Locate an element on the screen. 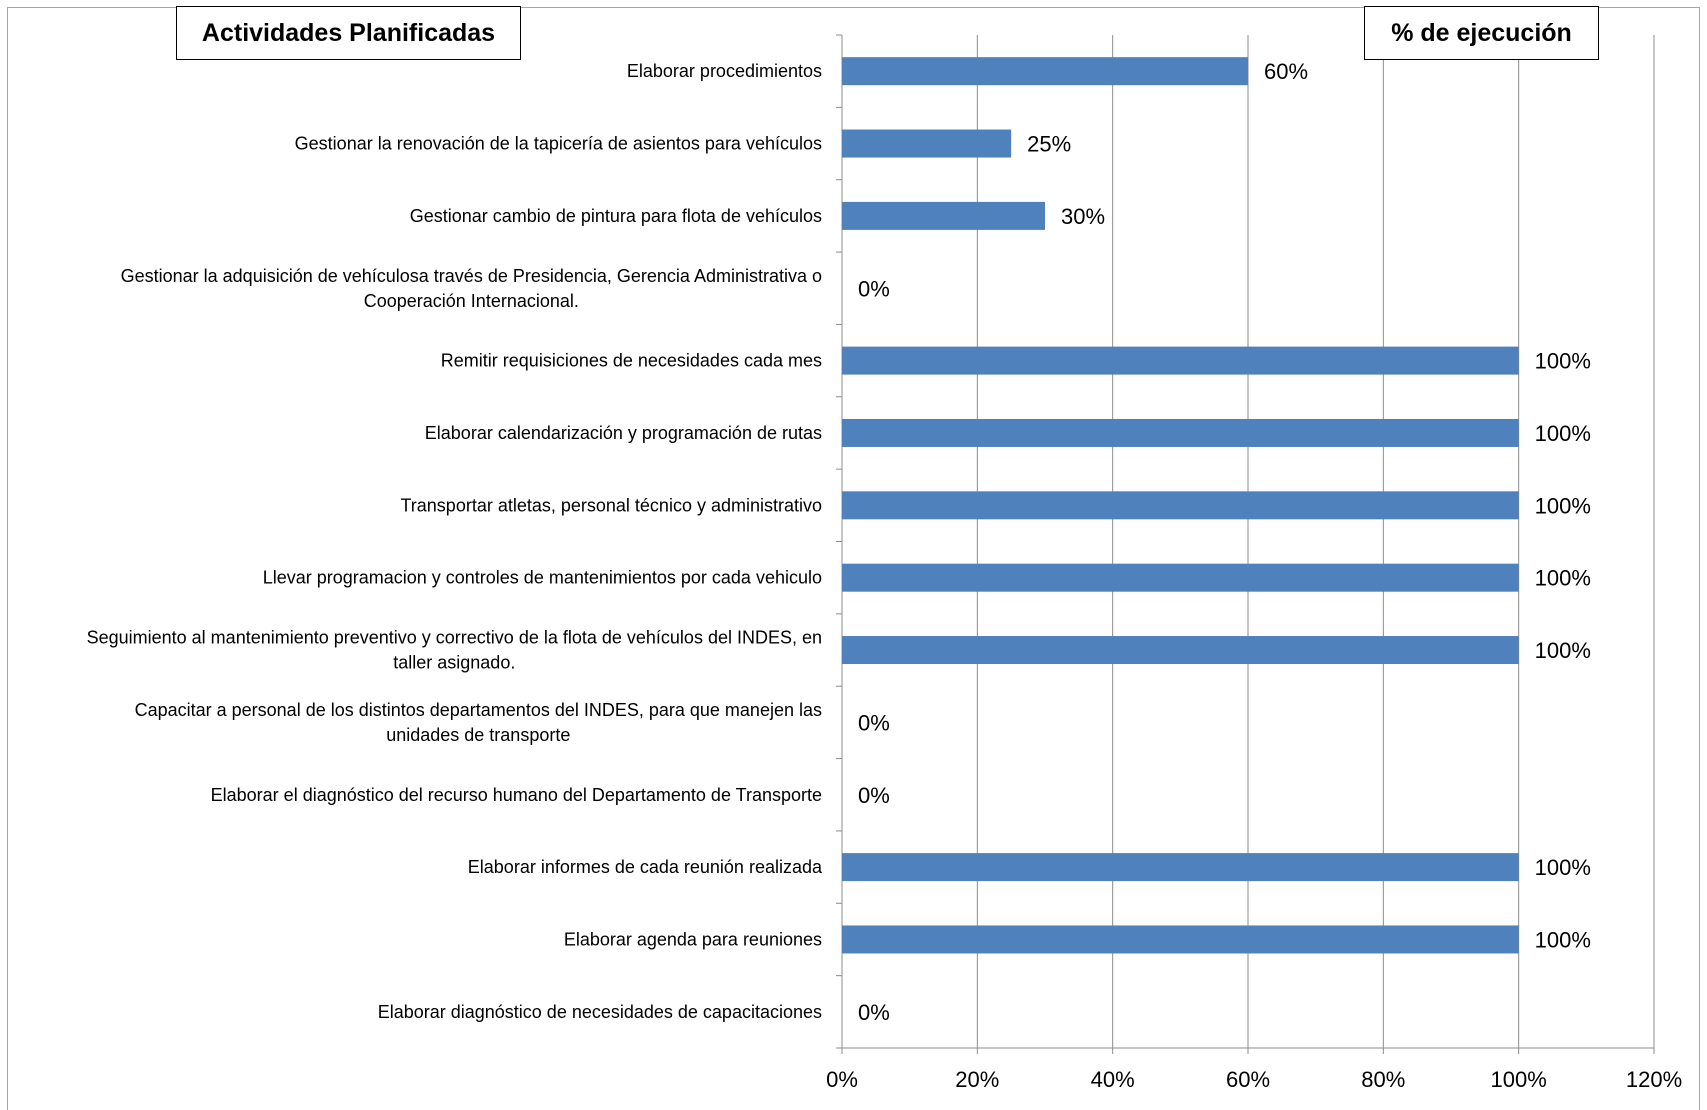 The width and height of the screenshot is (1707, 1110). data-label: 30% is located at coordinates (1083, 216).